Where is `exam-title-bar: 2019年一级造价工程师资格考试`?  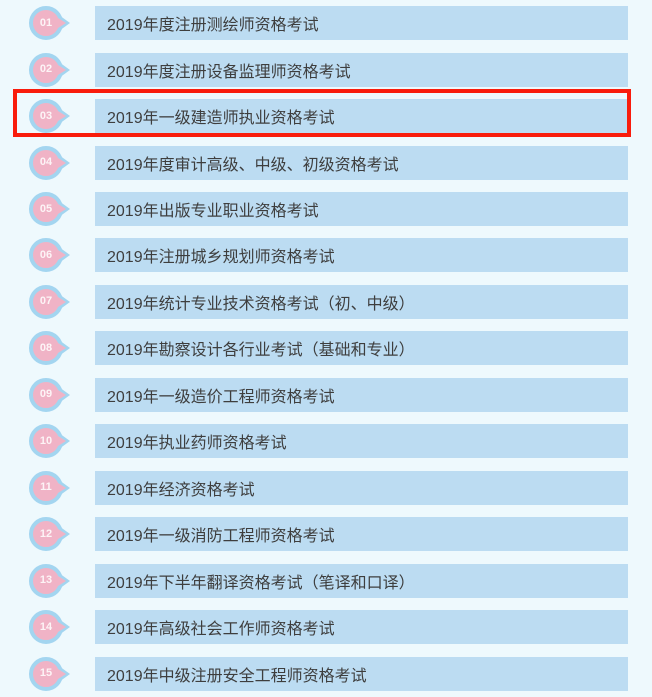
exam-title-bar: 2019年一级造价工程师资格考试 is located at coordinates (361, 394).